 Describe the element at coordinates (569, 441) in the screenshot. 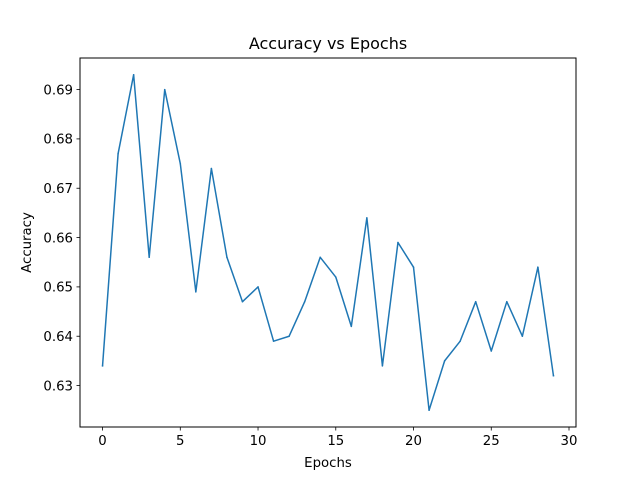

I see `x-tick-label: 30` at that location.